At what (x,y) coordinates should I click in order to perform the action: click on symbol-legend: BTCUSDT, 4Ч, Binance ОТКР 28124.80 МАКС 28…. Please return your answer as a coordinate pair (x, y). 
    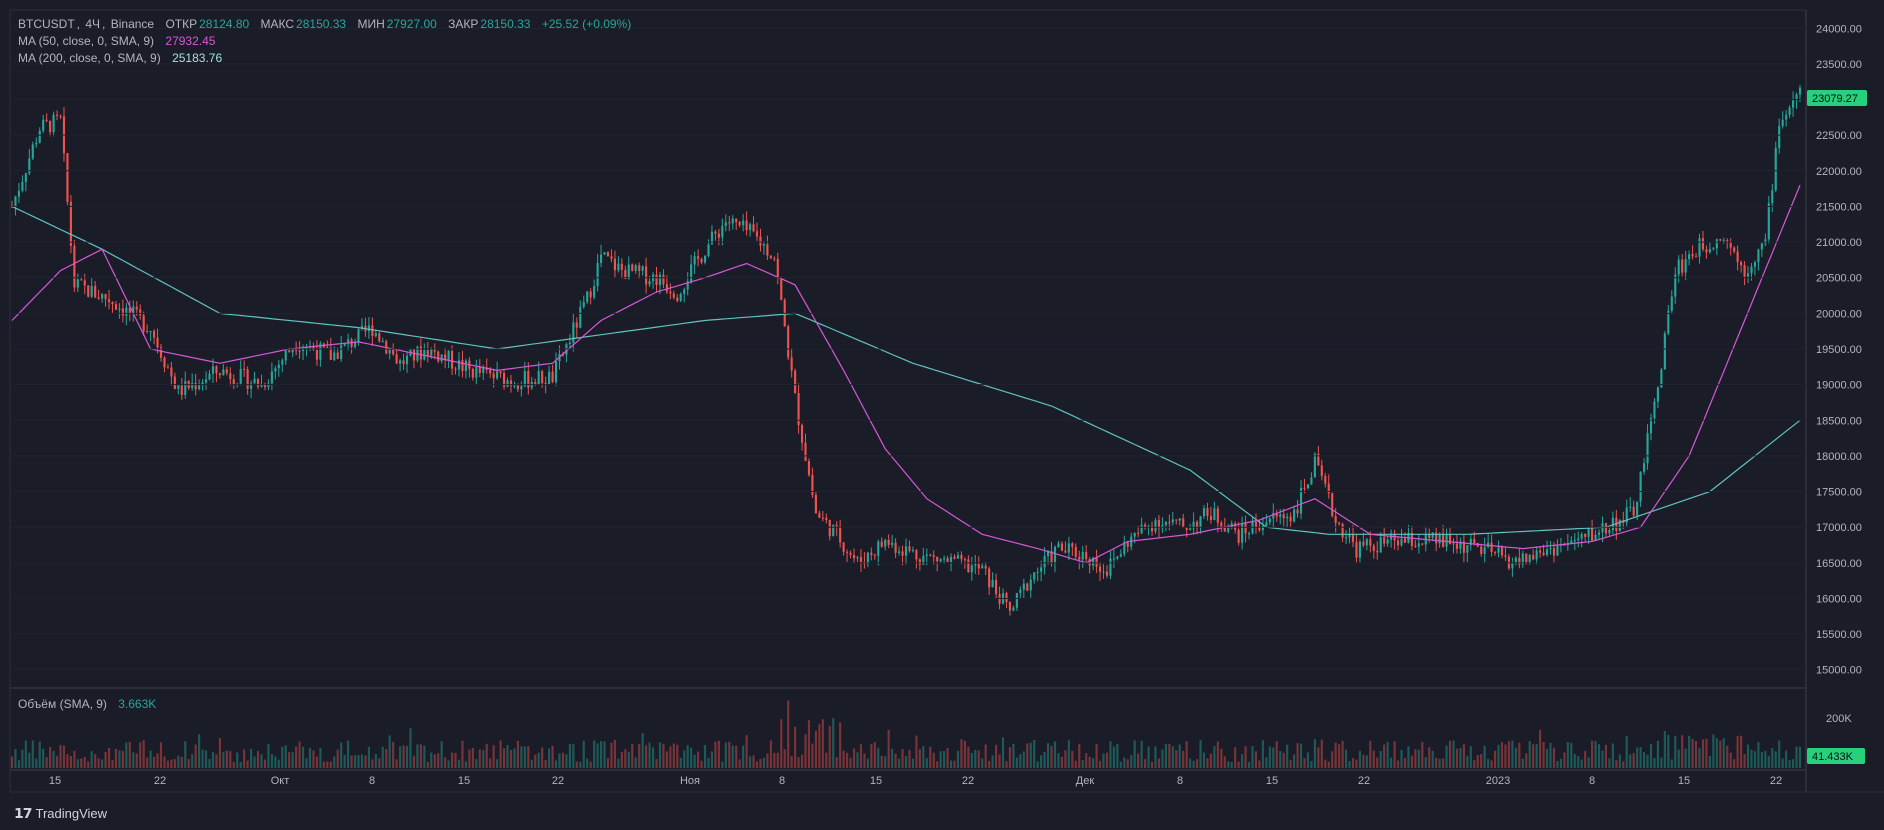
    Looking at the image, I should click on (325, 24).